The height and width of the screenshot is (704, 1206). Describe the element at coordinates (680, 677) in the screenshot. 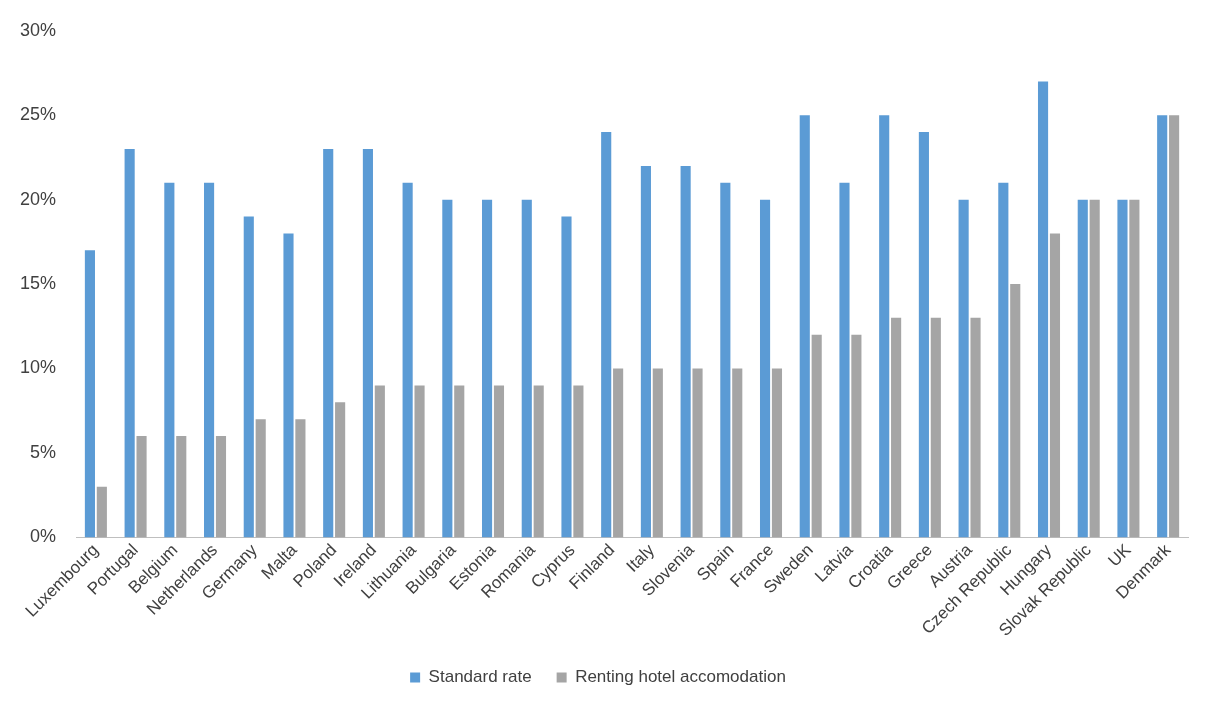

I see `legend-label: Renting hotel accomodation` at that location.